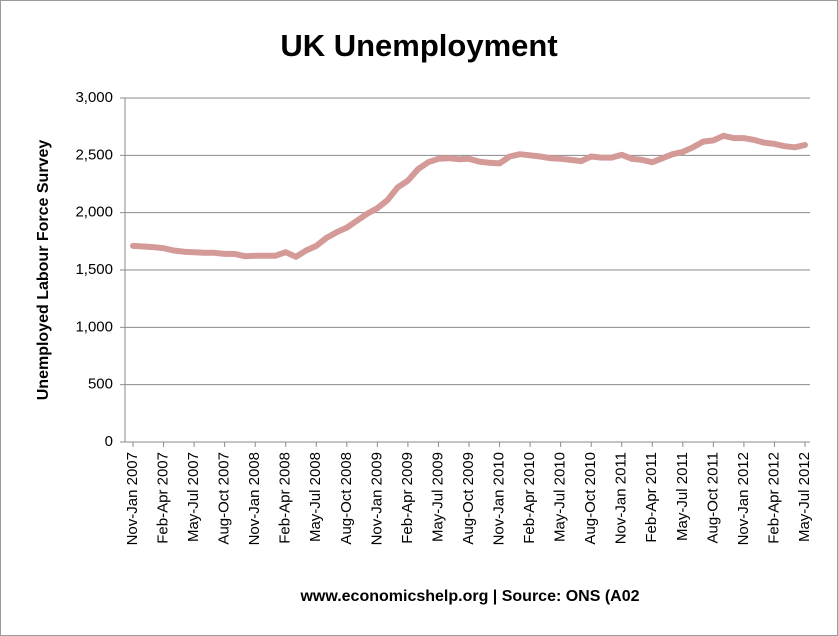 This screenshot has height=636, width=838. Describe the element at coordinates (743, 498) in the screenshot. I see `x-tick-label: Nov-Jan 2012` at that location.